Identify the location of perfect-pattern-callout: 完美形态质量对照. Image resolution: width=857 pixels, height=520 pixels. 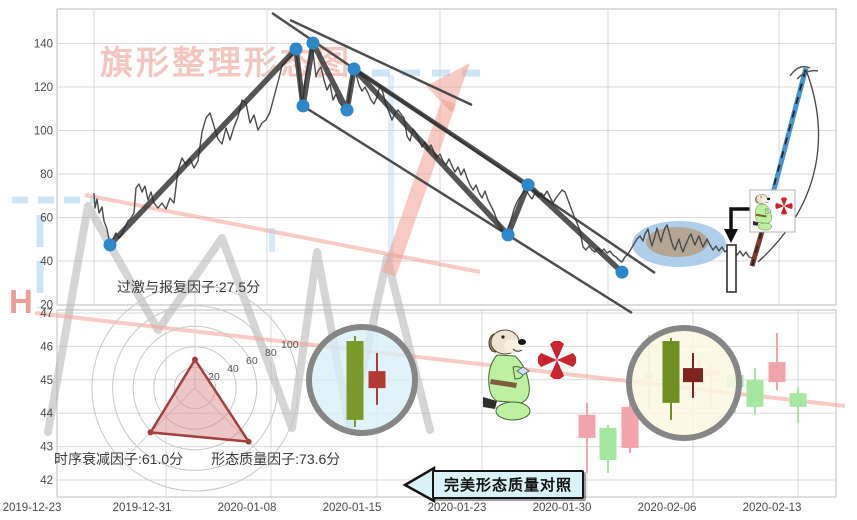
(508, 484).